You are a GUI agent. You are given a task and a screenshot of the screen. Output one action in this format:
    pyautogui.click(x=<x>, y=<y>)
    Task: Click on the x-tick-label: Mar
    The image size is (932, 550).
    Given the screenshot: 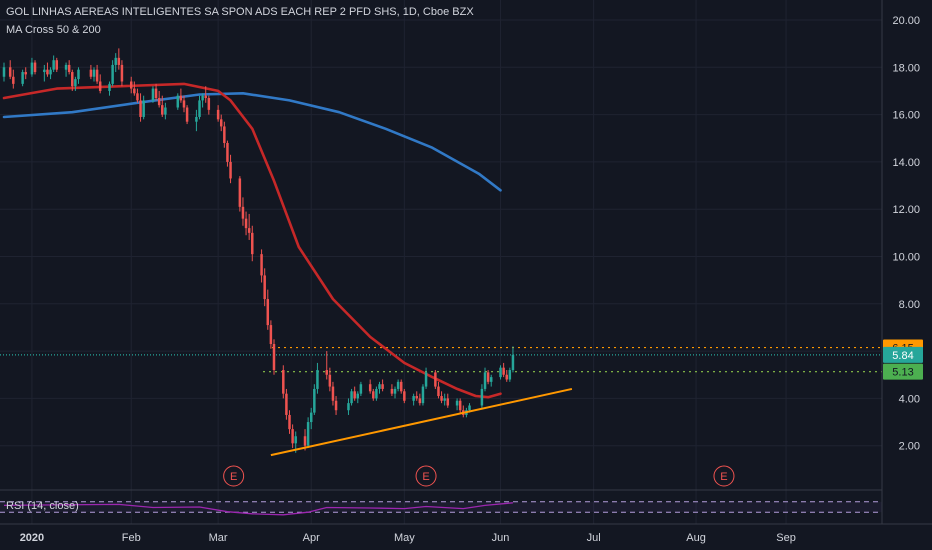 What is the action you would take?
    pyautogui.click(x=218, y=538)
    